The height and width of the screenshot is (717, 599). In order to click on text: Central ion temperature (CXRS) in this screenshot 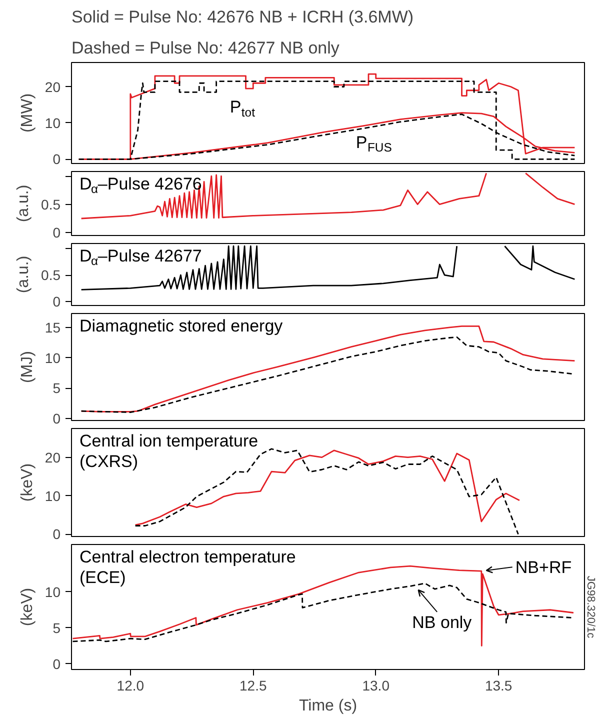, I will do `click(169, 451)`.